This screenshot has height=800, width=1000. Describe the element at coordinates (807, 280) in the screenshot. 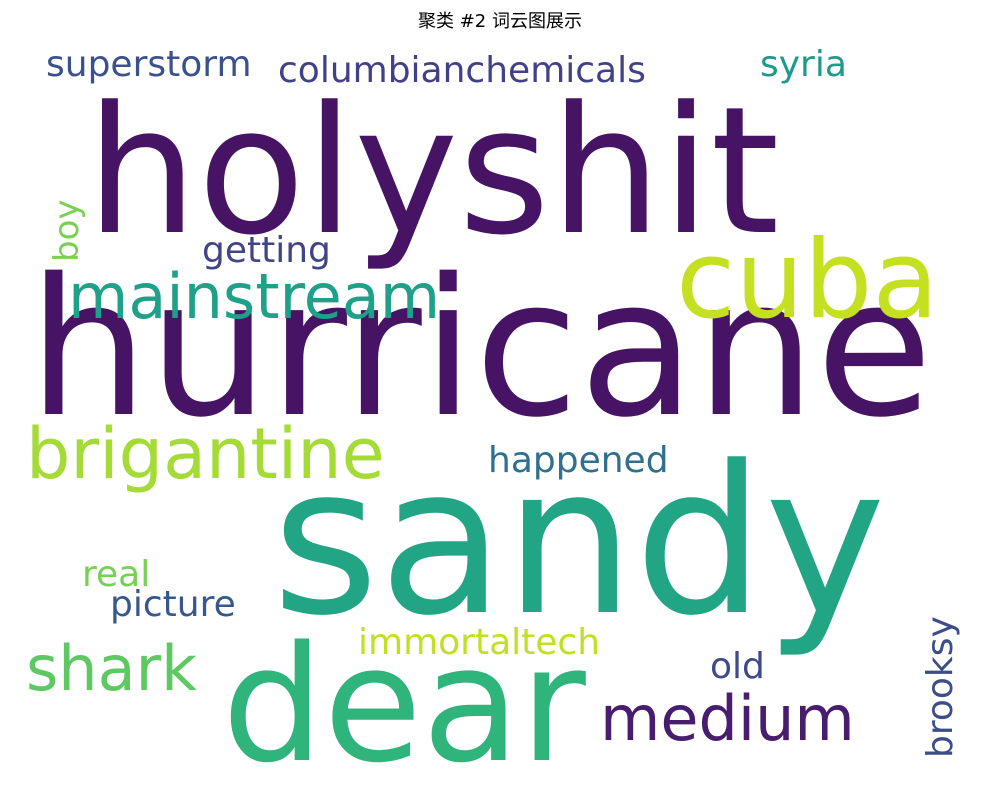

I see `word-cuba: cuba` at that location.